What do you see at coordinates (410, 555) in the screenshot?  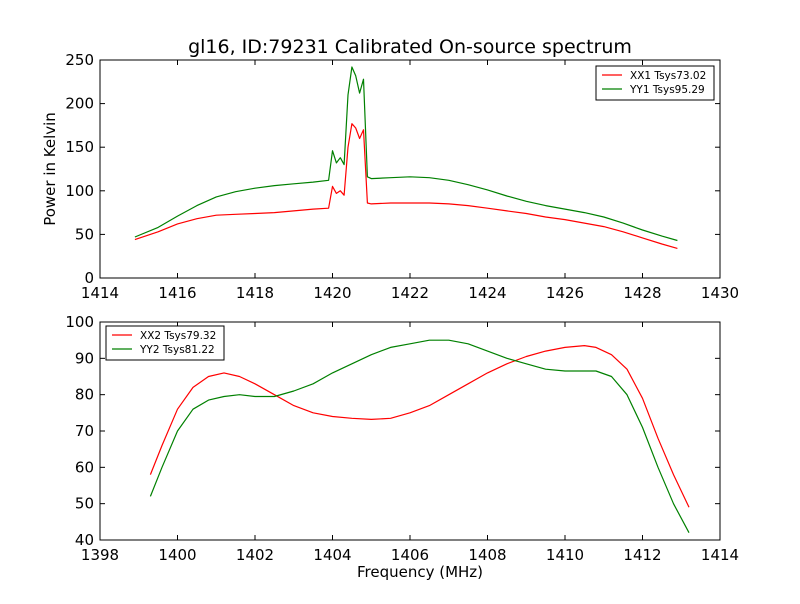 I see `x-tick-label: 1406` at bounding box center [410, 555].